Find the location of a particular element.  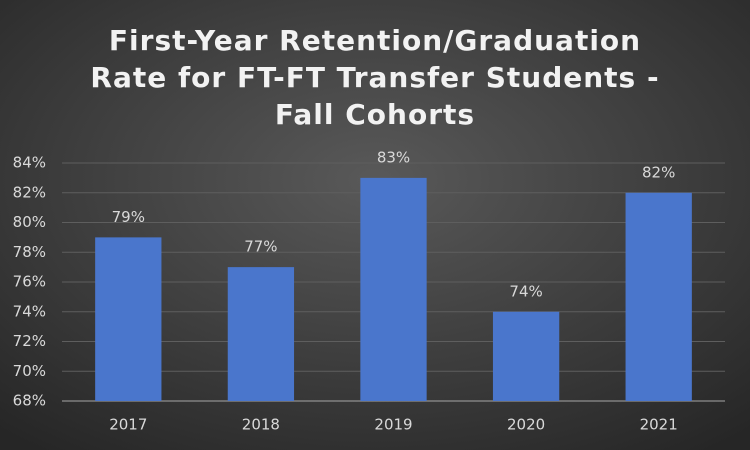

y-tick-label: 82% is located at coordinates (29, 192).